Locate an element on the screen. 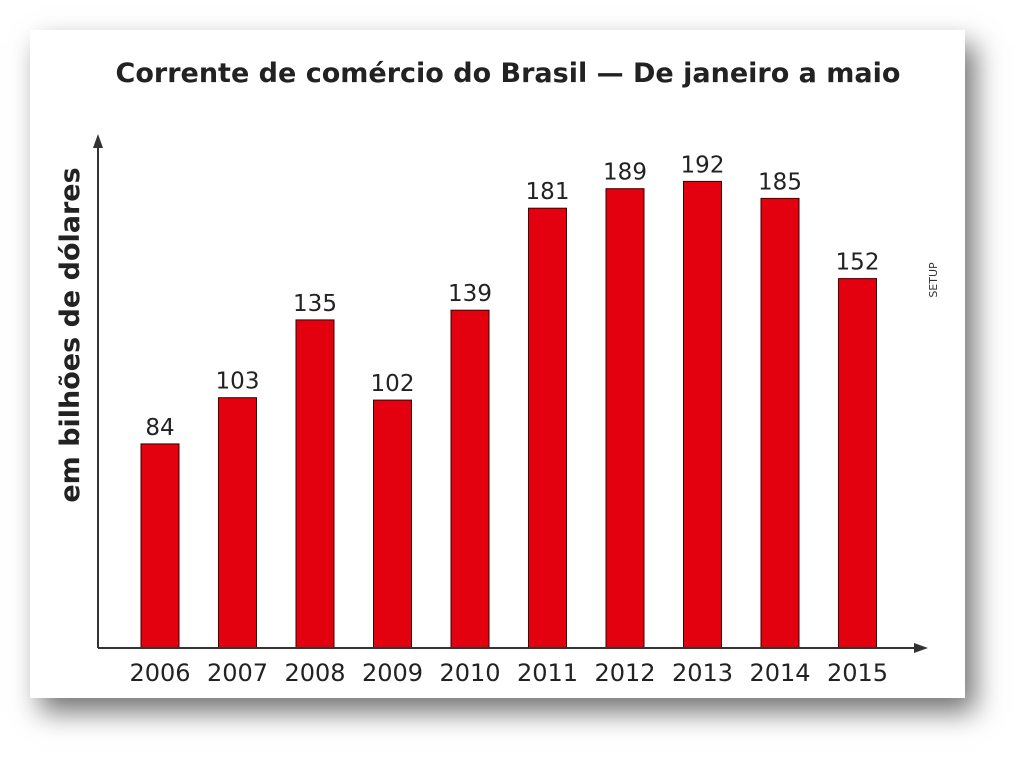 This screenshot has height=758, width=1024. value-label-2014: 185 is located at coordinates (780, 182).